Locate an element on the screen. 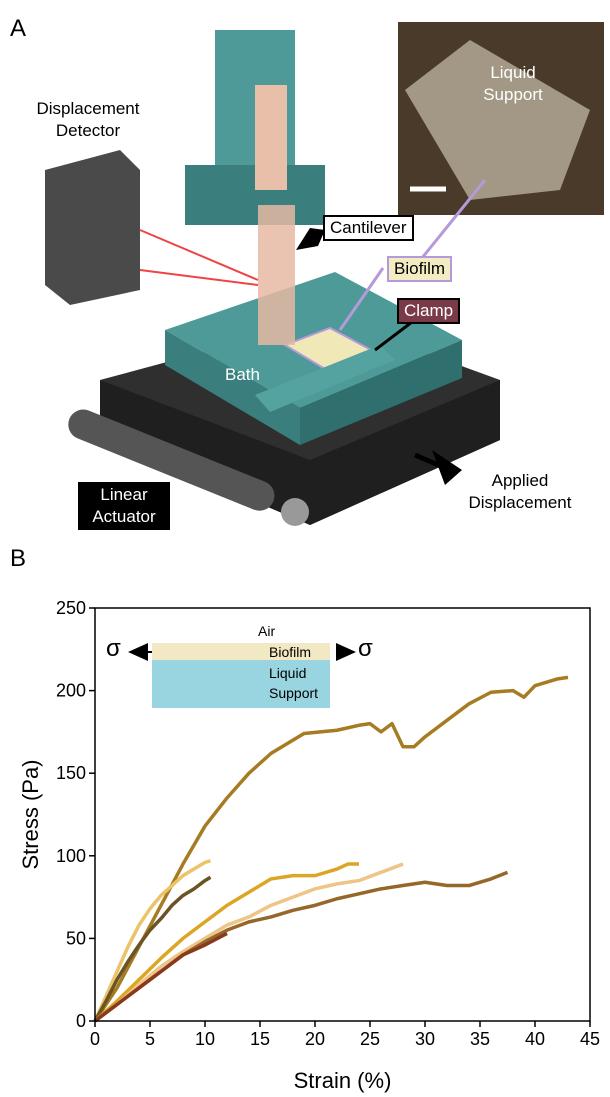  actuator-rod is located at coordinates (171, 460).